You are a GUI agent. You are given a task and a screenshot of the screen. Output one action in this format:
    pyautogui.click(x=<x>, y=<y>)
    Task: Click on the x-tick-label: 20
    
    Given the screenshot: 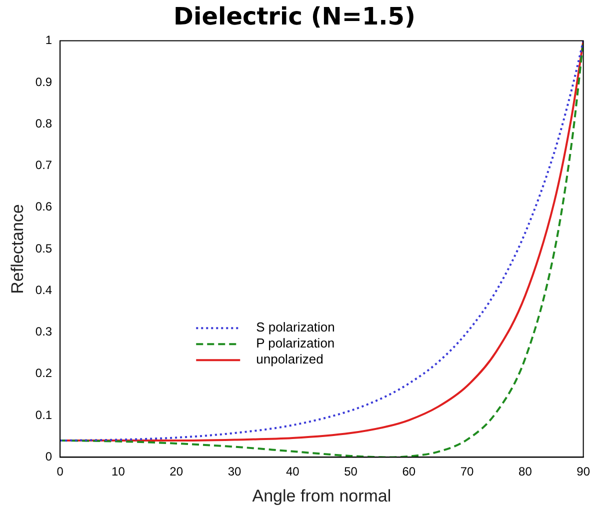 What is the action you would take?
    pyautogui.click(x=177, y=471)
    